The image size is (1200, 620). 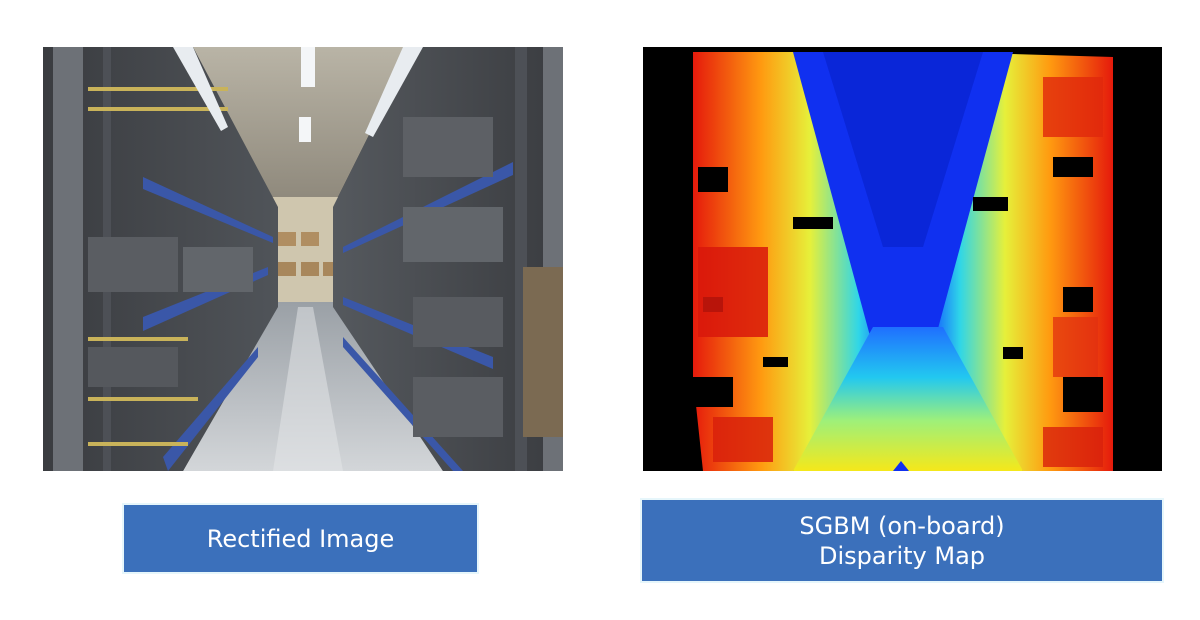 What do you see at coordinates (902, 555) in the screenshot?
I see `disparity-map-caption-line2: Disparity Map` at bounding box center [902, 555].